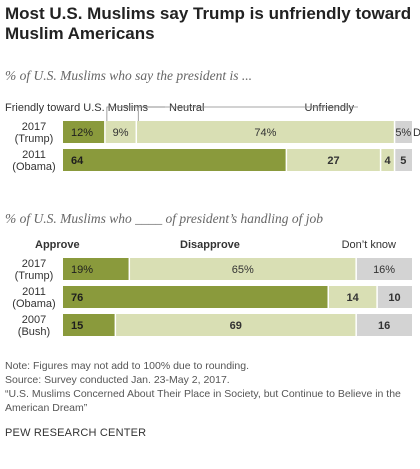 Image resolution: width=420 pixels, height=469 pixels. Describe the element at coordinates (247, 113) in the screenshot. I see `chart1-legend-leader` at that location.